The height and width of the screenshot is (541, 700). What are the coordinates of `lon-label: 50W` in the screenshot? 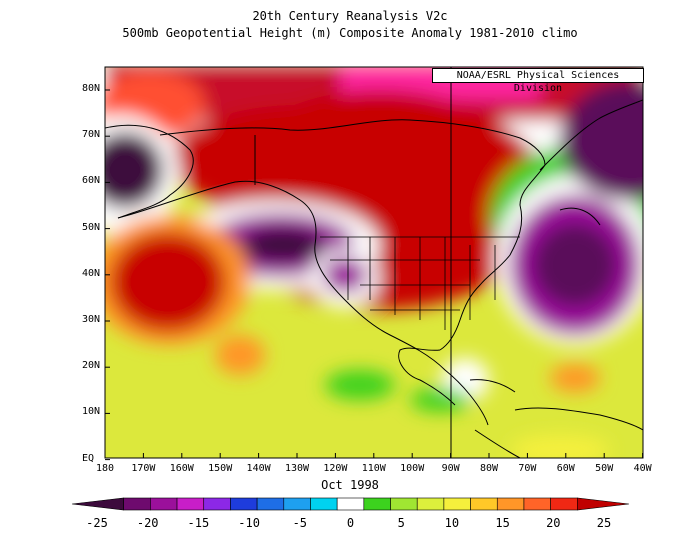 It's located at (604, 468).